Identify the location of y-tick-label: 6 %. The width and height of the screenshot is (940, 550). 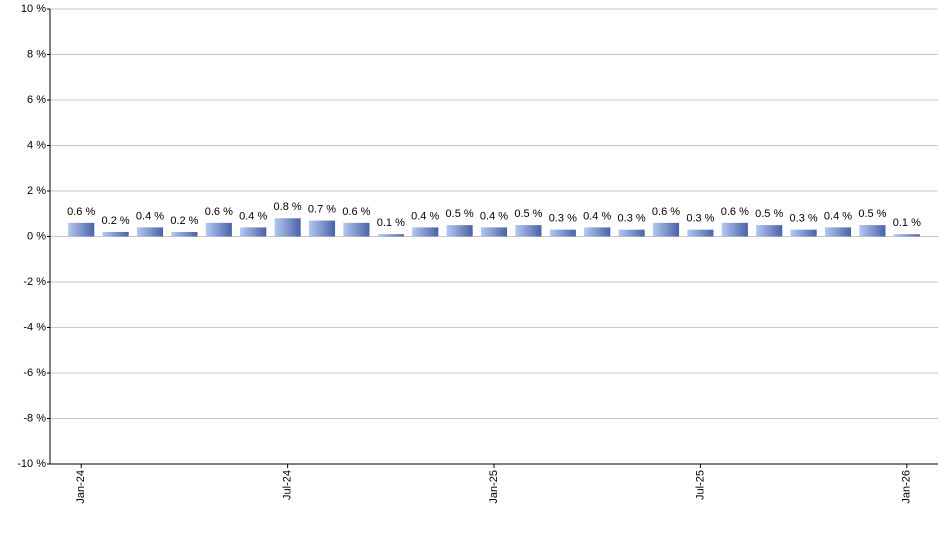
(36, 100).